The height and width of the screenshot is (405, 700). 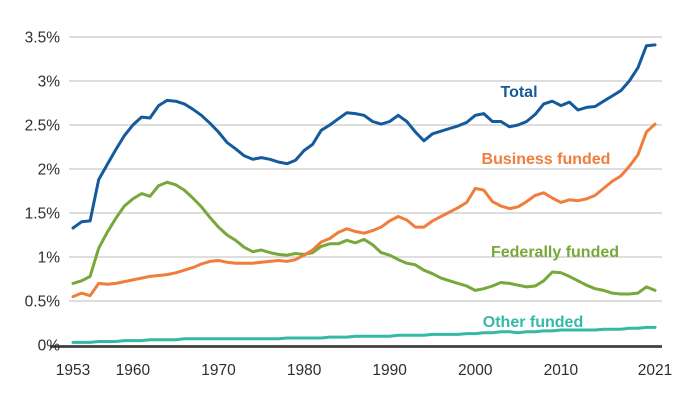 What do you see at coordinates (546, 159) in the screenshot?
I see `series-label-business-funded: Business funded` at bounding box center [546, 159].